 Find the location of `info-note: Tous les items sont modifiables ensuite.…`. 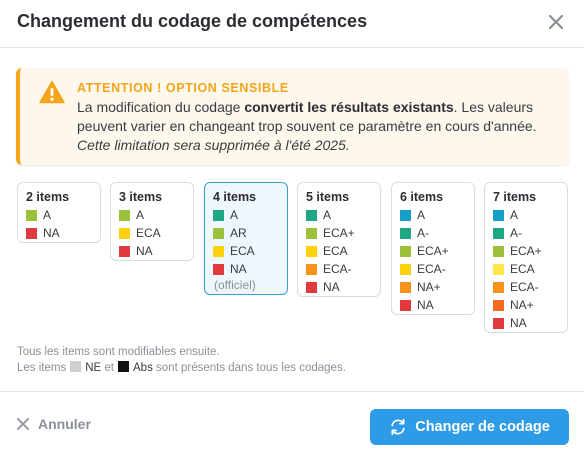

info-note: Tous les items sont modifiables ensuite.… is located at coordinates (181, 360).